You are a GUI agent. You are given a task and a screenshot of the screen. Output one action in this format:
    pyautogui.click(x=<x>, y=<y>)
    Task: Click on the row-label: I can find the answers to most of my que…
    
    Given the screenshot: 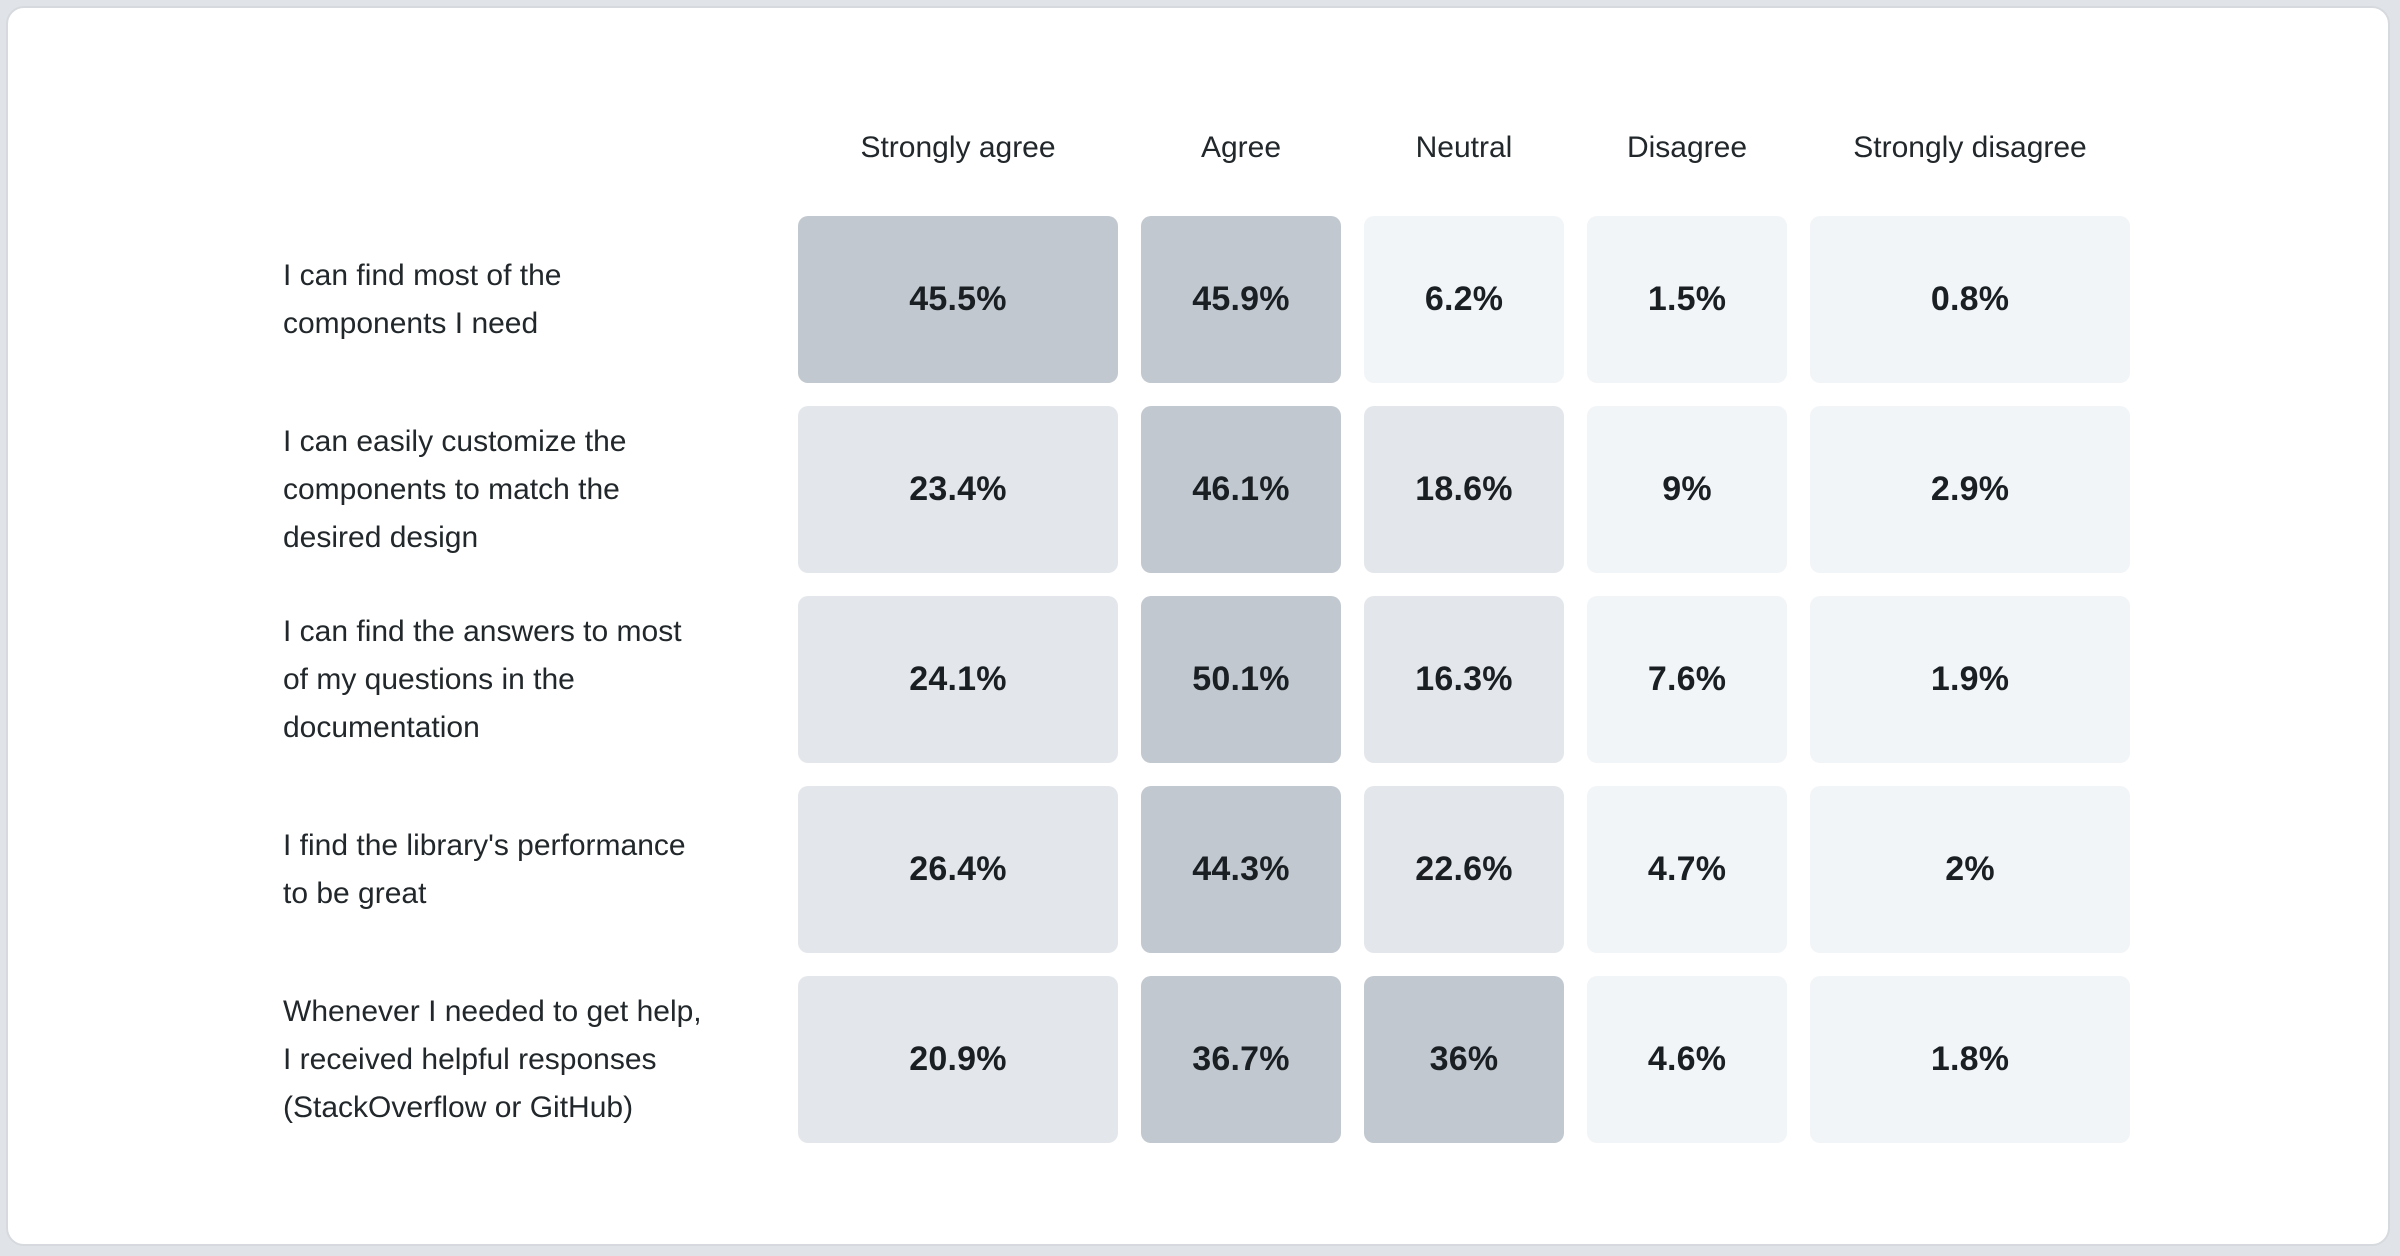 What is the action you would take?
    pyautogui.click(x=482, y=679)
    